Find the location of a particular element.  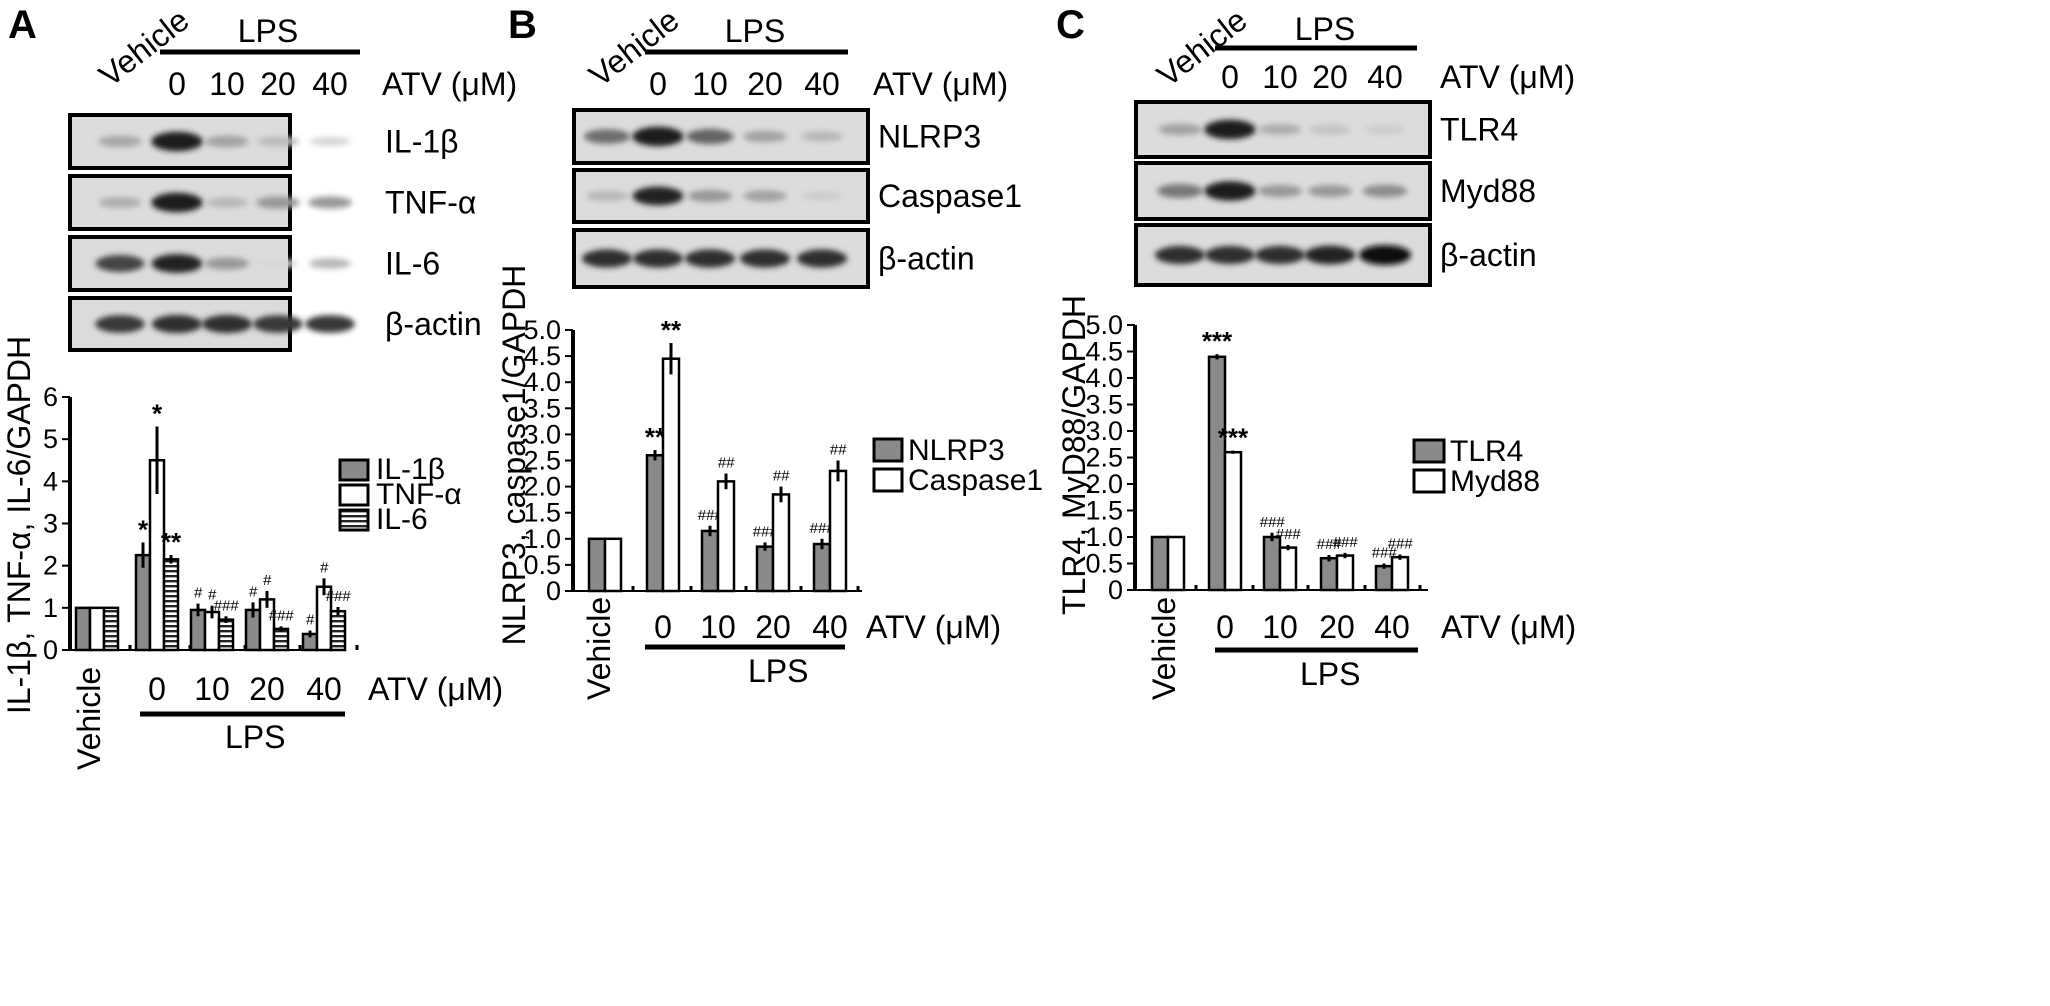

y-tick-label: 3 is located at coordinates (50, 524).